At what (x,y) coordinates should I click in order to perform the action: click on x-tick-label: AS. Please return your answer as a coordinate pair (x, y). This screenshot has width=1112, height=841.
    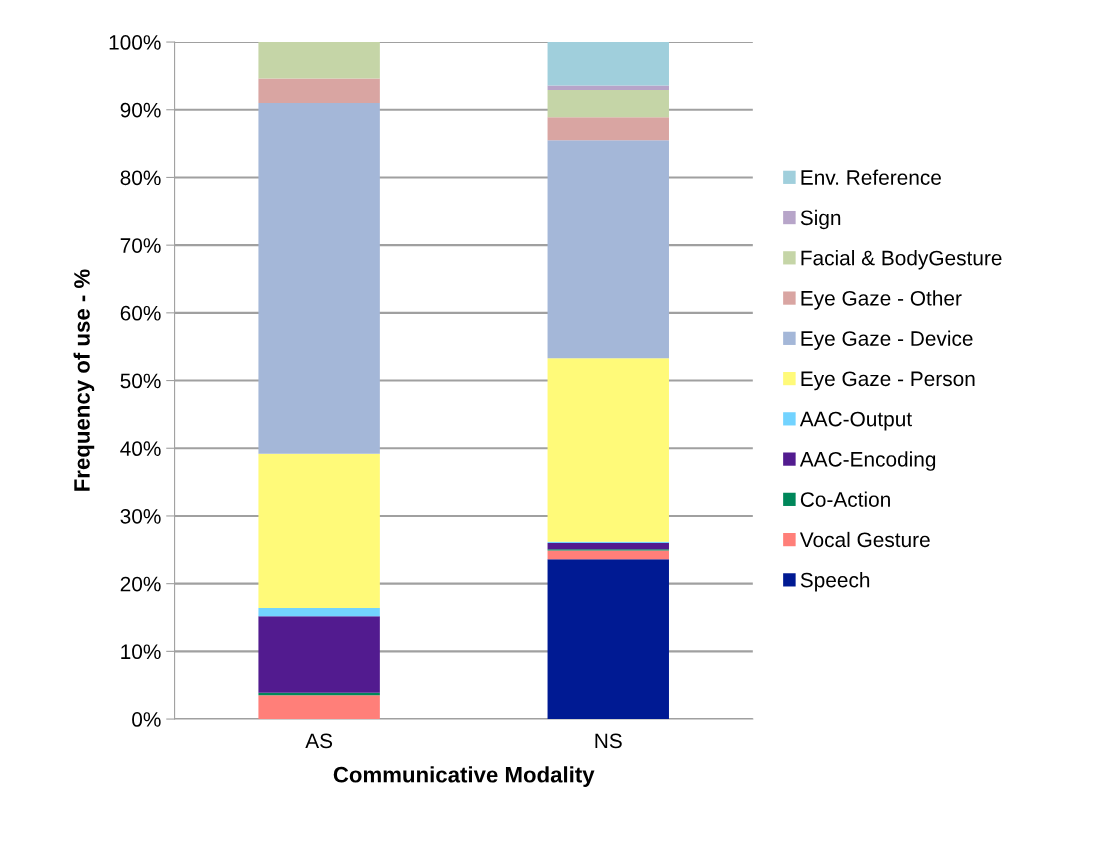
    Looking at the image, I should click on (319, 741).